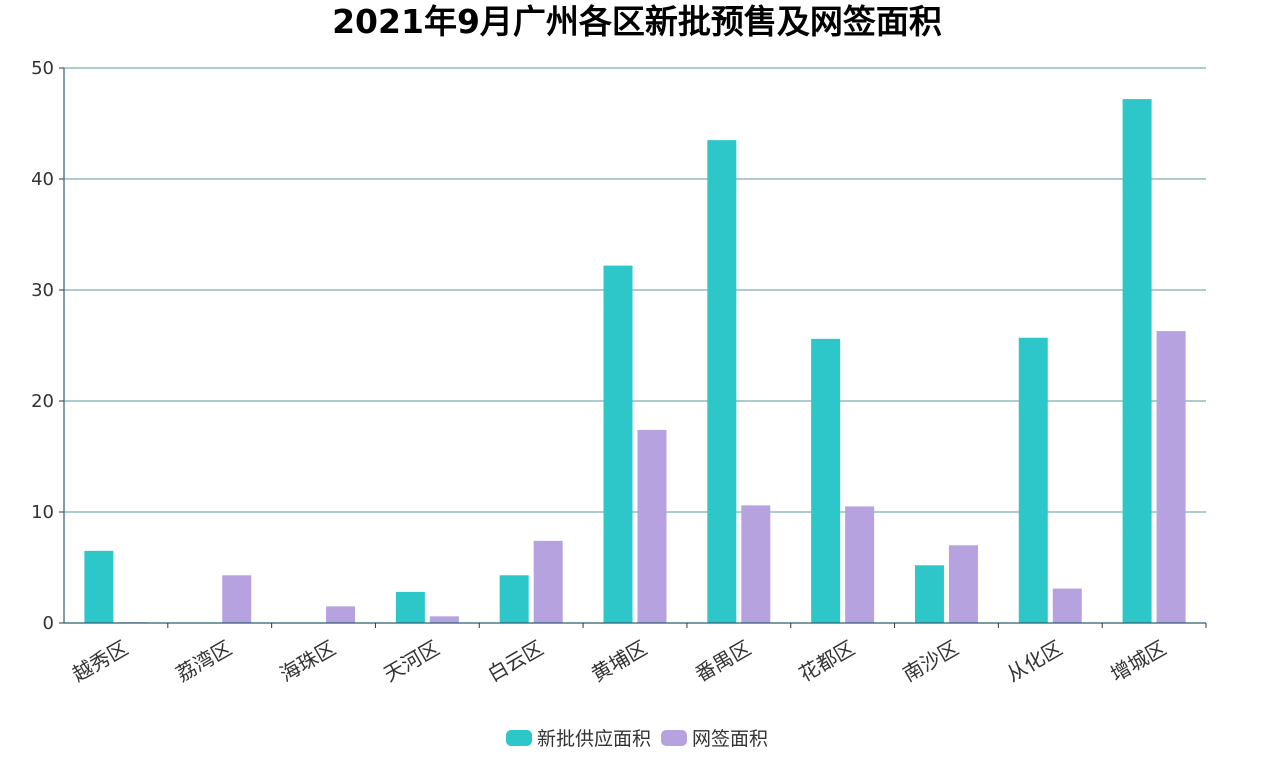 This screenshot has height=757, width=1274. What do you see at coordinates (931, 661) in the screenshot?
I see `x-tick-label: 南沙区` at bounding box center [931, 661].